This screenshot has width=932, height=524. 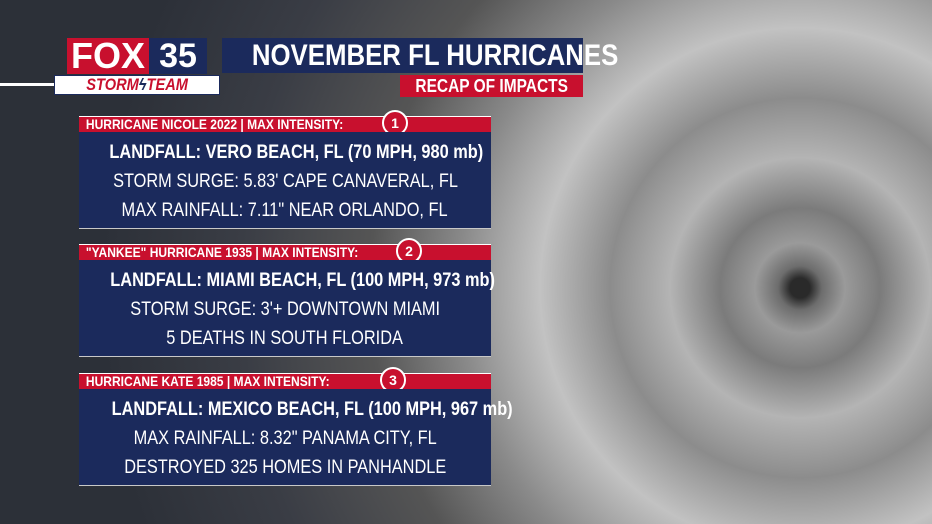 I want to click on logo-team-right: TEAM, so click(x=167, y=84).